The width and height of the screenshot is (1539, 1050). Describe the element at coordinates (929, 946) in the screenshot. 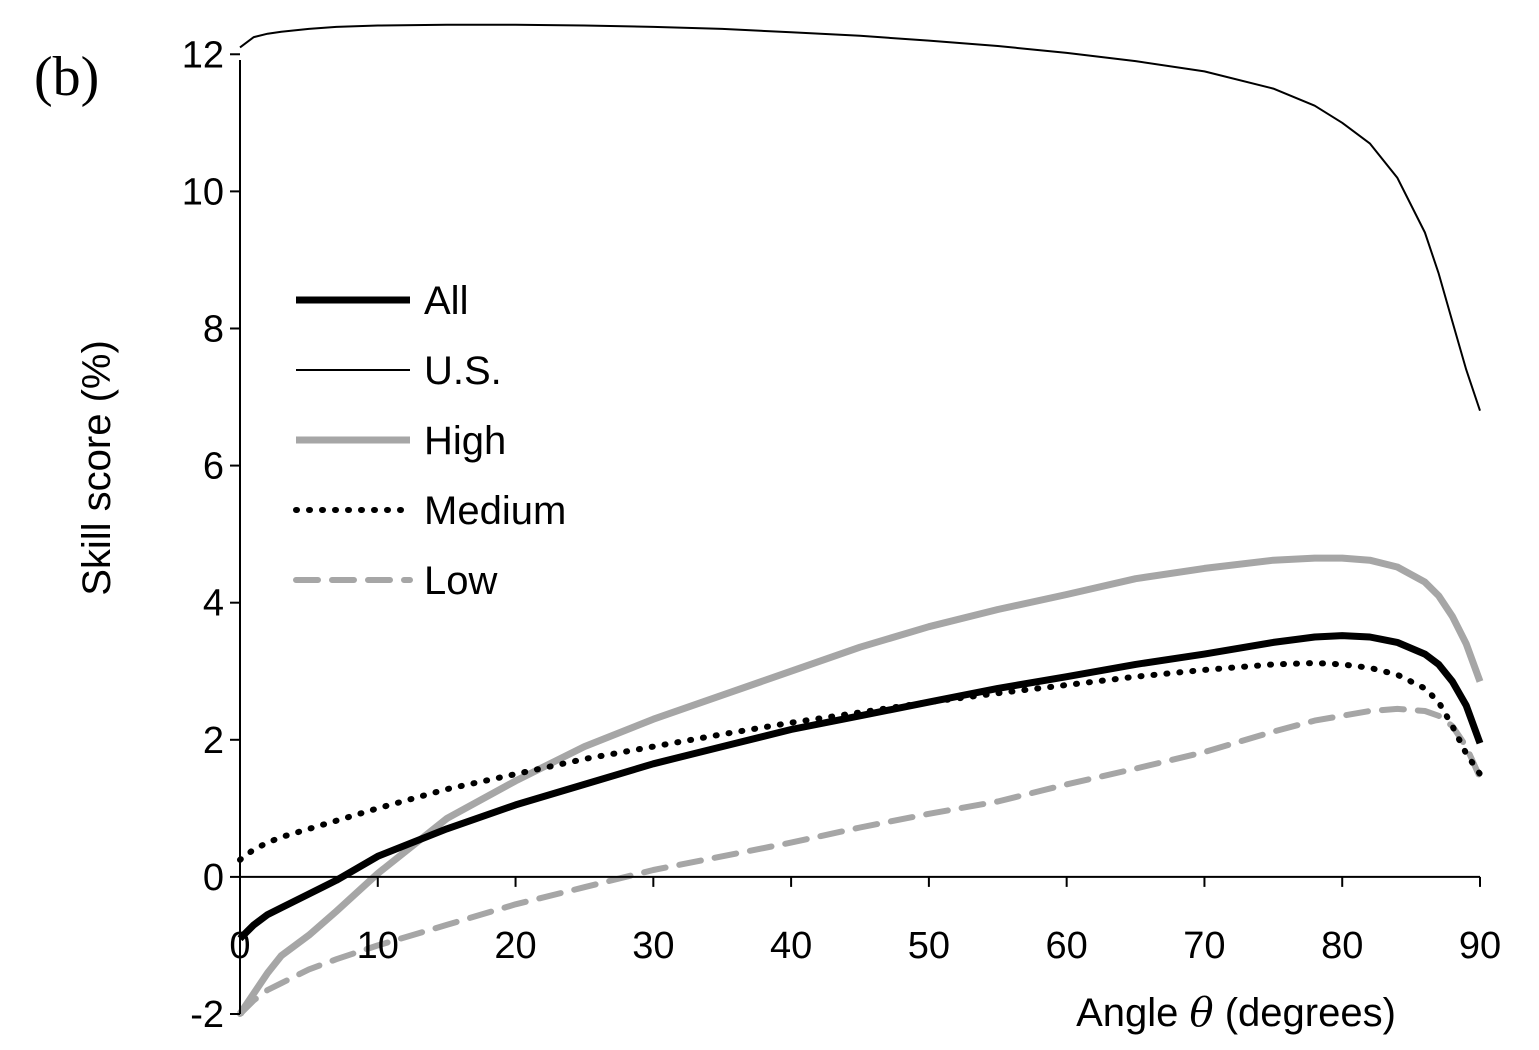

I see `x-tick-label: 50` at that location.